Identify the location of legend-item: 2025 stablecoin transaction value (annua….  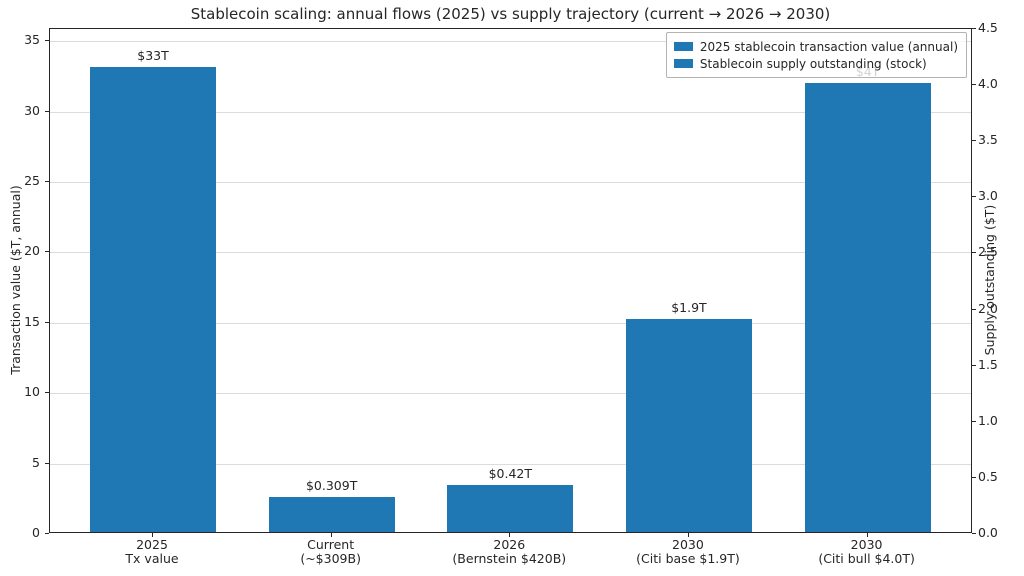
(815, 46).